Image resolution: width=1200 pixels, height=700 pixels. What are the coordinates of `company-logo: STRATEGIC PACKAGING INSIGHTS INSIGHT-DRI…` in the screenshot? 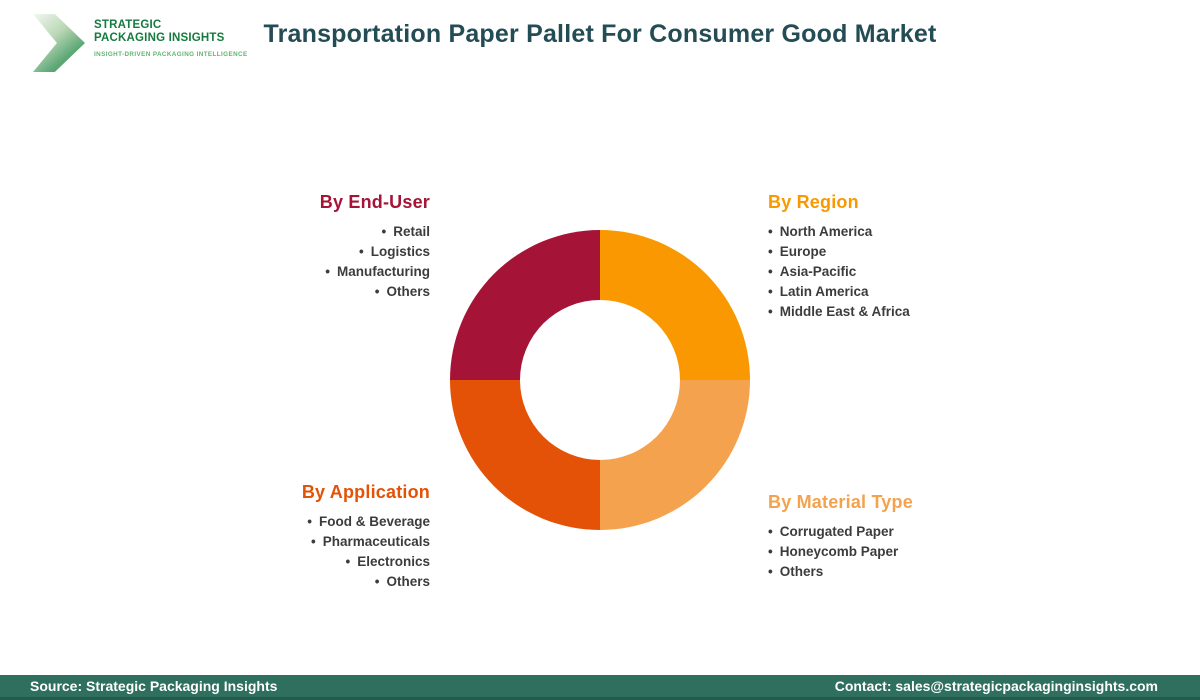 It's located at (140, 41).